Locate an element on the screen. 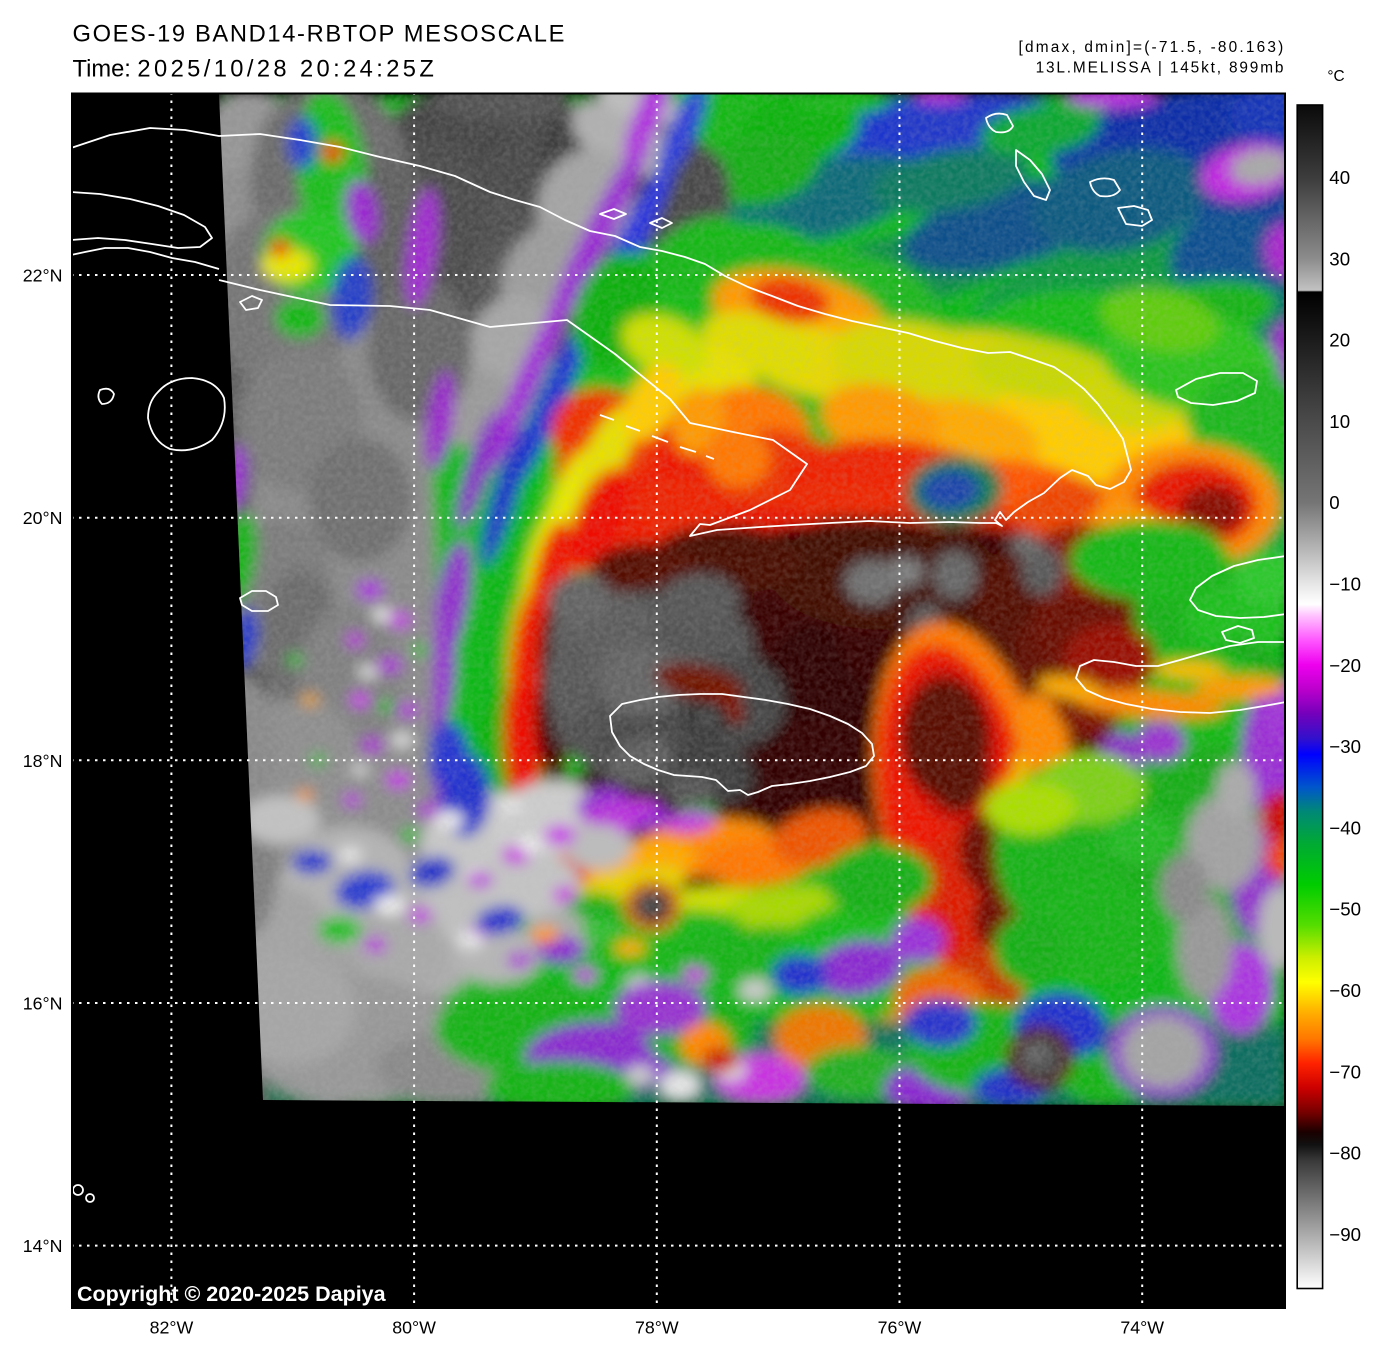 The width and height of the screenshot is (1390, 1359). svg-text: Time: 2025/10/28 20:24:25Z is located at coordinates (255, 70).